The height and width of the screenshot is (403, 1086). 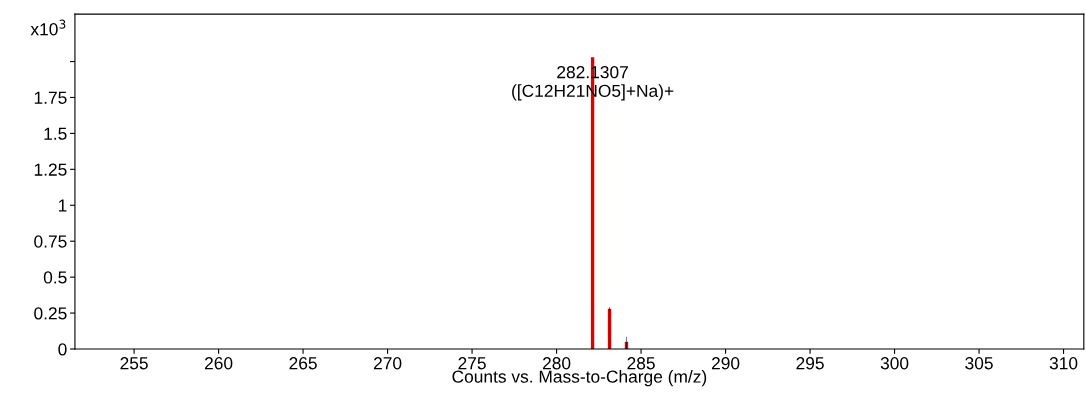 I want to click on x-tick-label: 305, so click(x=979, y=363).